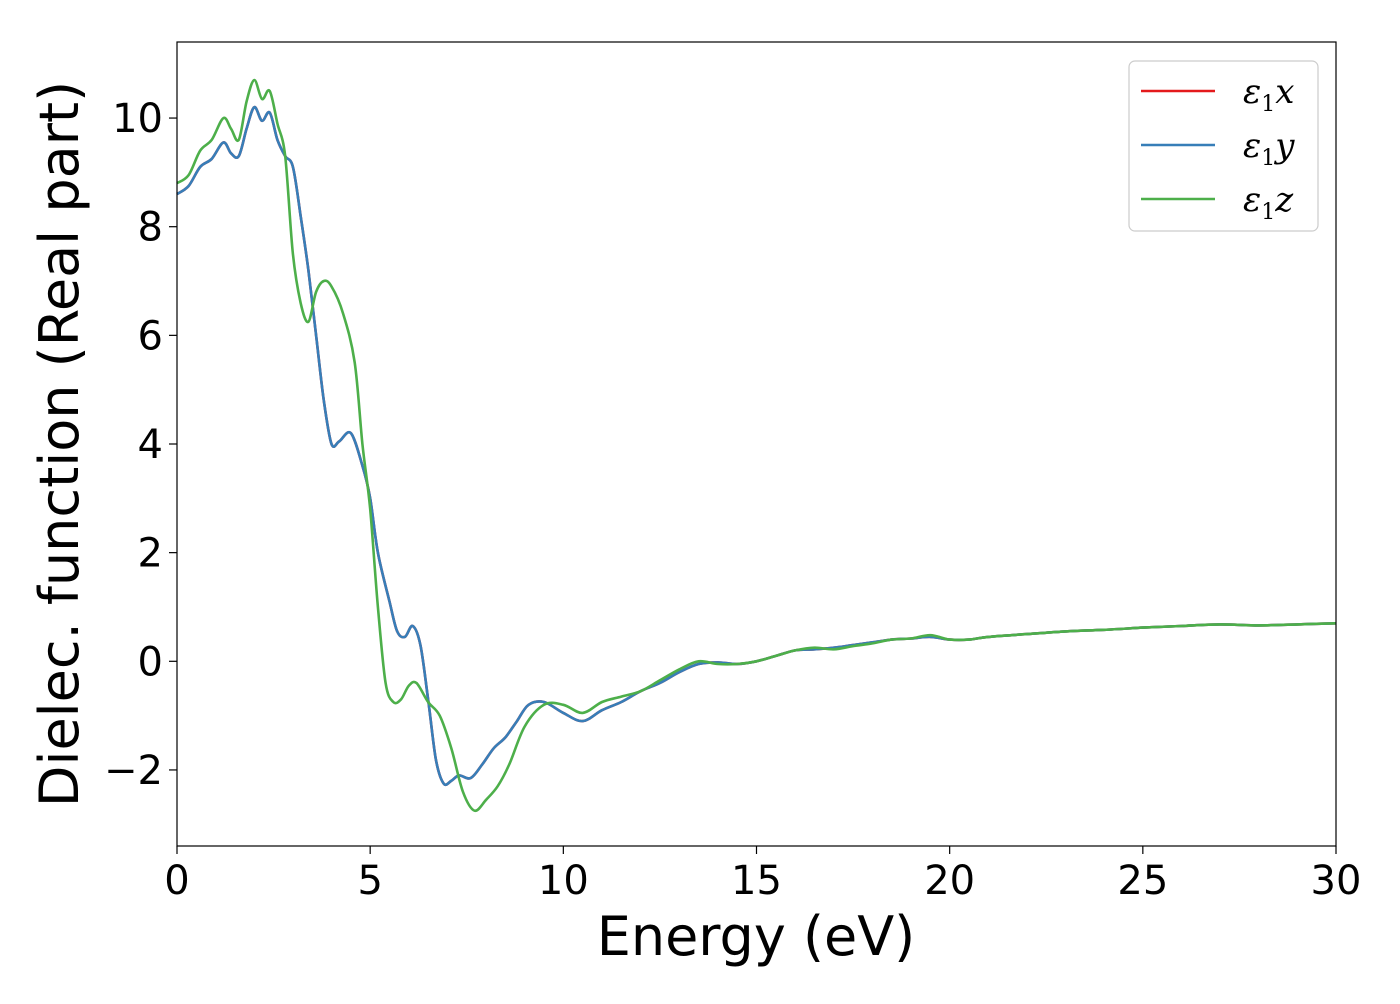  What do you see at coordinates (150, 228) in the screenshot?
I see `y-tick-label: 8` at bounding box center [150, 228].